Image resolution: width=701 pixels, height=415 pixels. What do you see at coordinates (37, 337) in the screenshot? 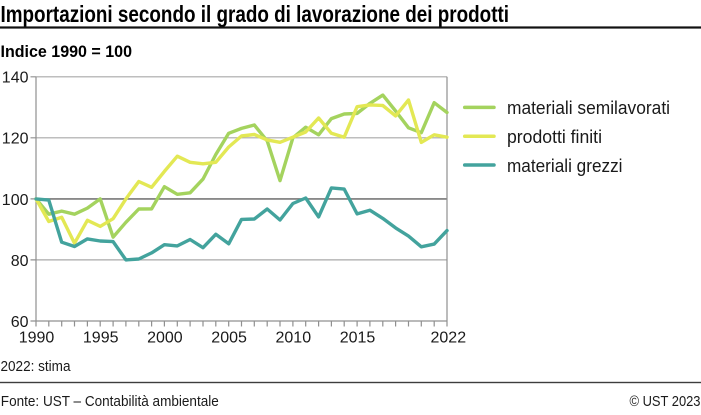
I see `svg-text: 1990` at bounding box center [37, 337].